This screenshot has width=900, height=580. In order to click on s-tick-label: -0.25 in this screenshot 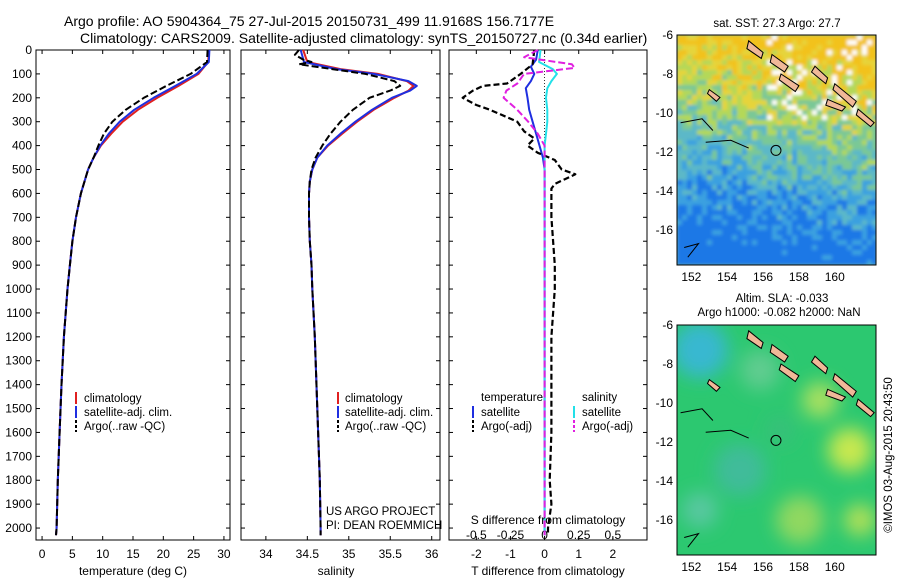, I will do `click(511, 535)`.